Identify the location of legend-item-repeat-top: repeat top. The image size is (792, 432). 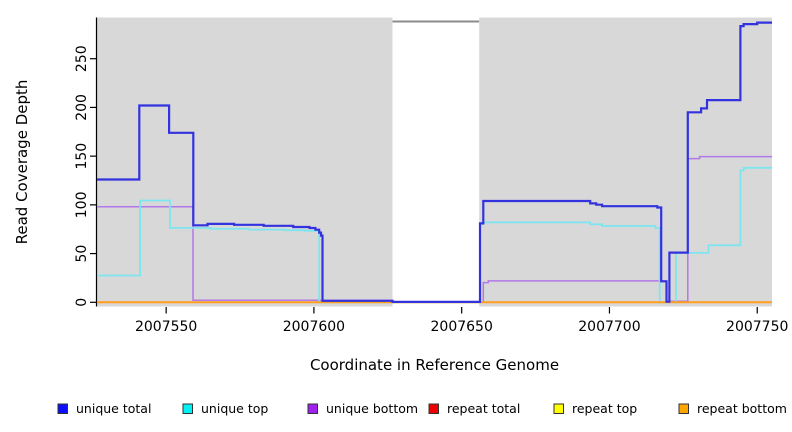
(595, 408).